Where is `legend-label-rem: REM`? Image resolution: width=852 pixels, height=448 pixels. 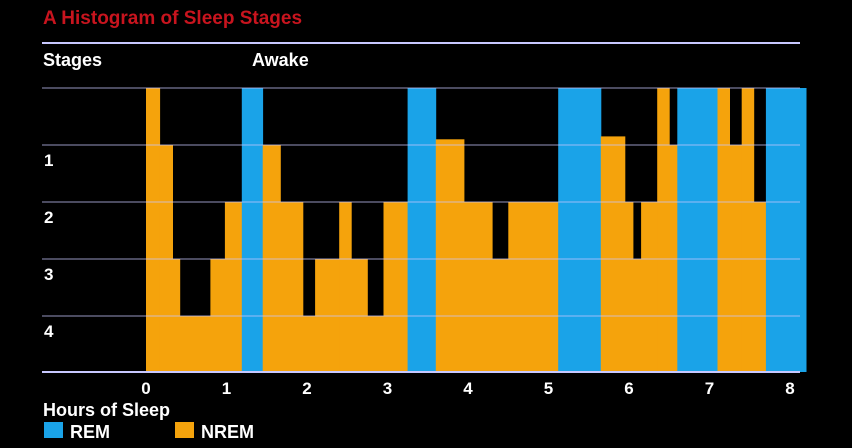 legend-label-rem: REM is located at coordinates (90, 432).